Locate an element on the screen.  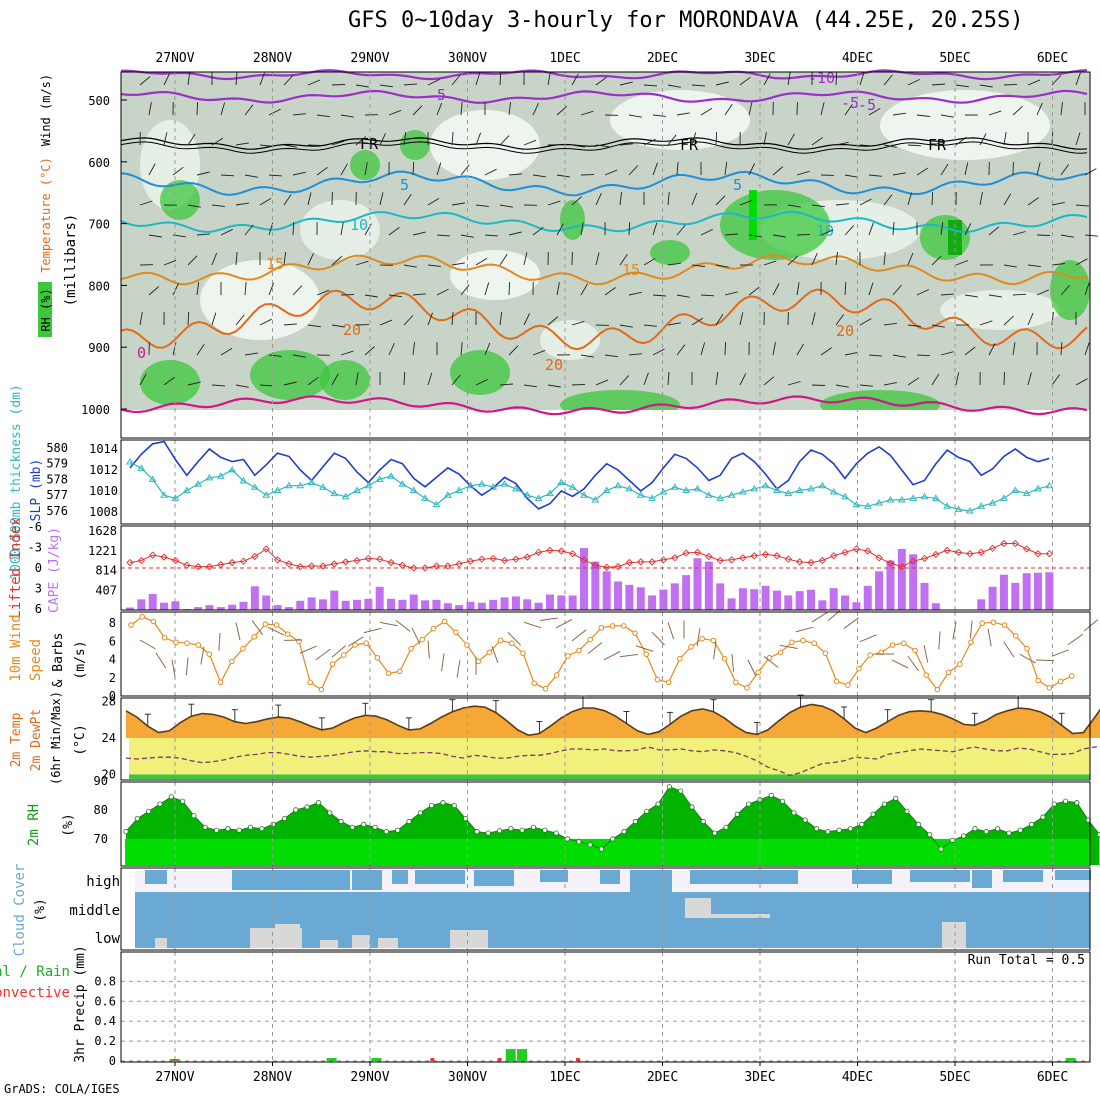
pressure-tick: 500 is located at coordinates (99, 101).